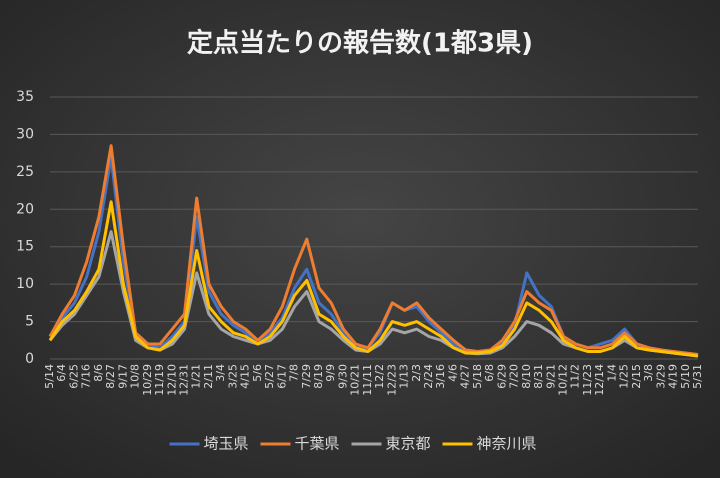 The width and height of the screenshot is (720, 478). What do you see at coordinates (360, 43) in the screenshot?
I see `chart-title: 定点当たりの報告数(1都3県)` at bounding box center [360, 43].